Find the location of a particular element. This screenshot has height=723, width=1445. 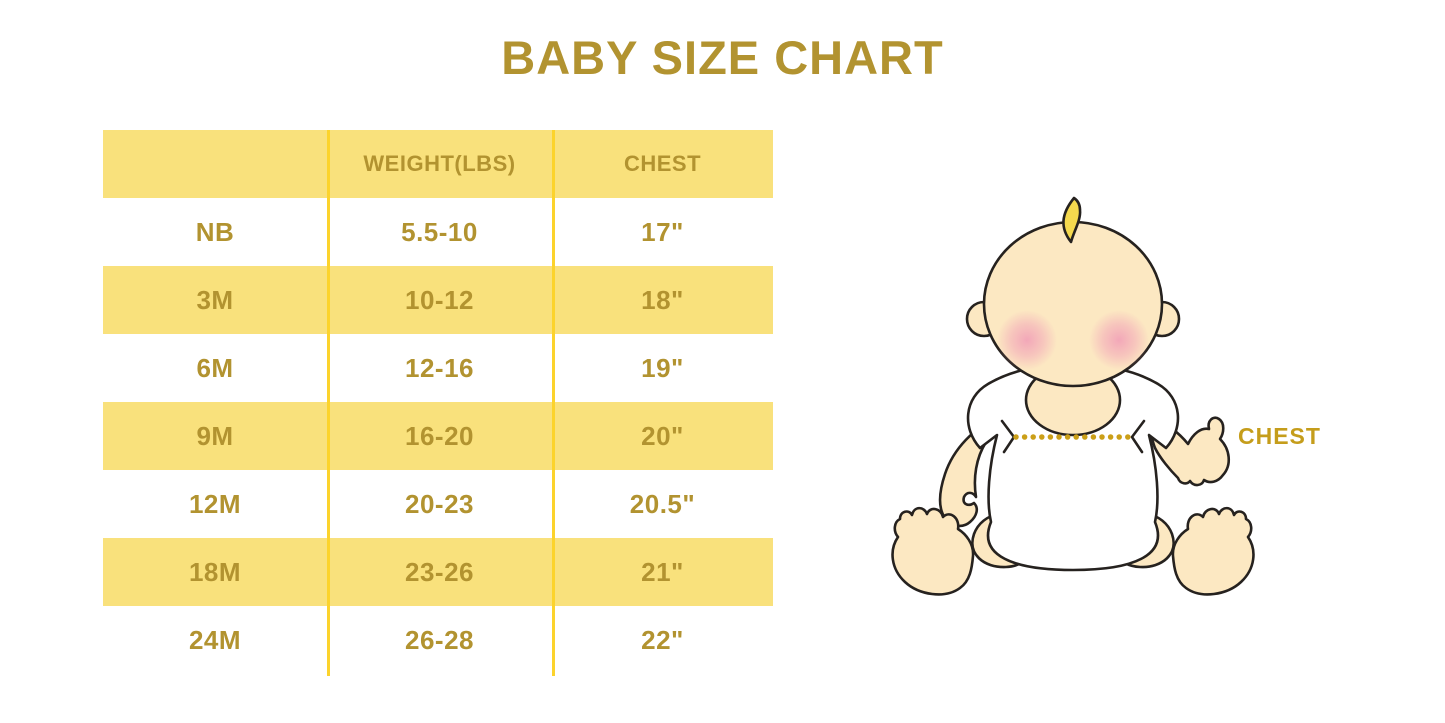

cell-chest: 21" is located at coordinates (662, 572).